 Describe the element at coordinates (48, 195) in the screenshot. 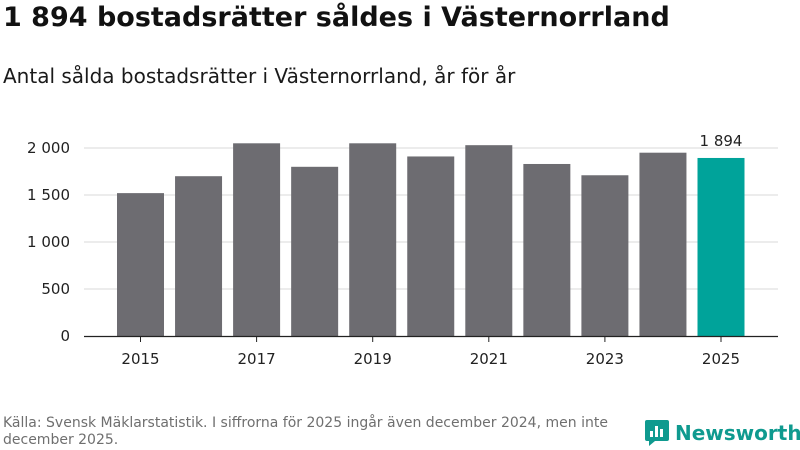

I see `y-tick-label: 1 500` at that location.